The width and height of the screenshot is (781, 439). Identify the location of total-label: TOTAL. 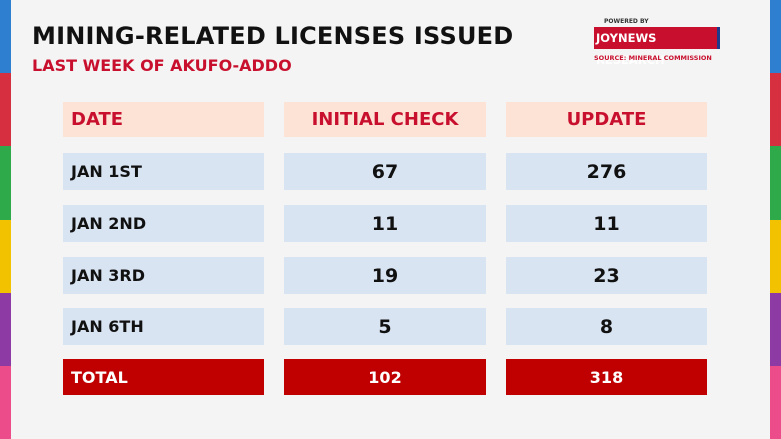
(163, 377).